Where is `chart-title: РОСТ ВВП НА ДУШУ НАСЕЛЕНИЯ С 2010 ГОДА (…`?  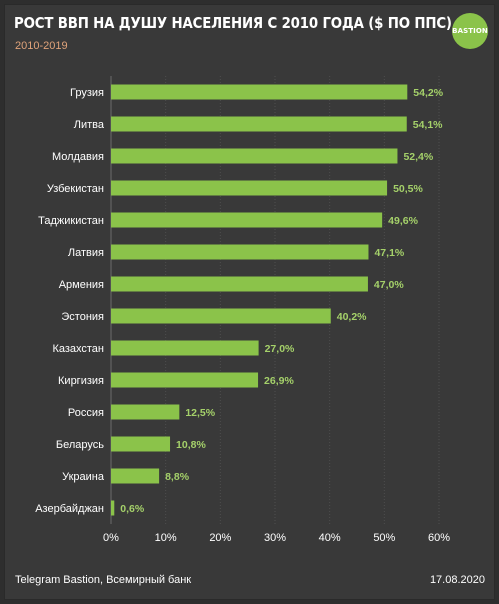
chart-title: РОСТ ВВП НА ДУШУ НАСЕЛЕНИЯ С 2010 ГОДА (… is located at coordinates (233, 23).